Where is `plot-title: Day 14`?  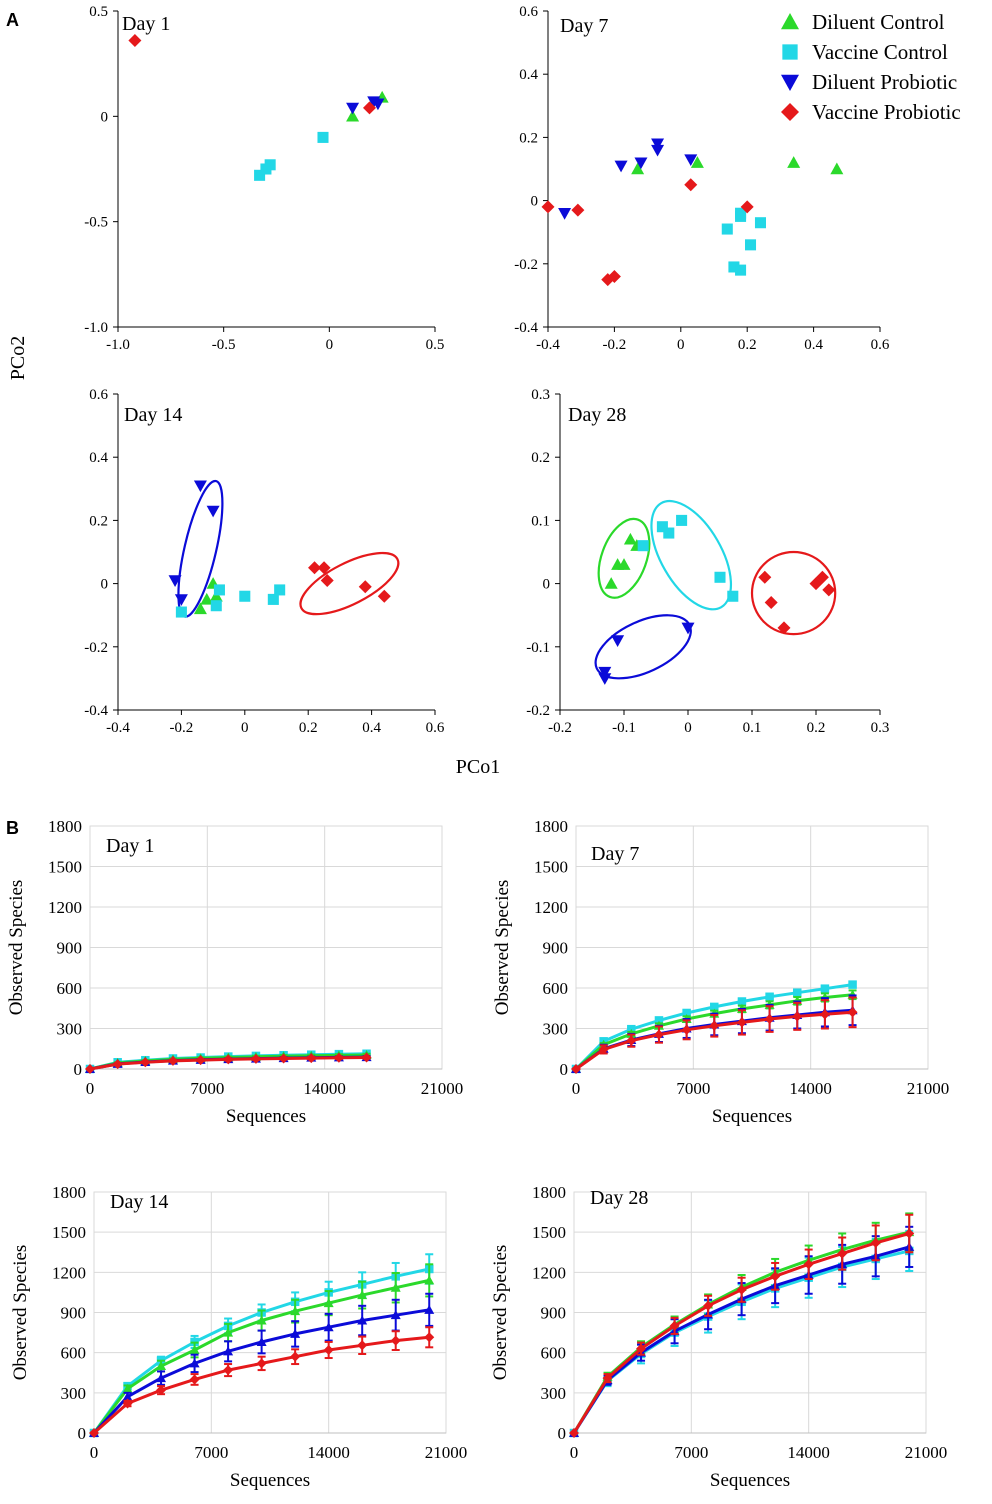
plot-title: Day 14 is located at coordinates (139, 1202).